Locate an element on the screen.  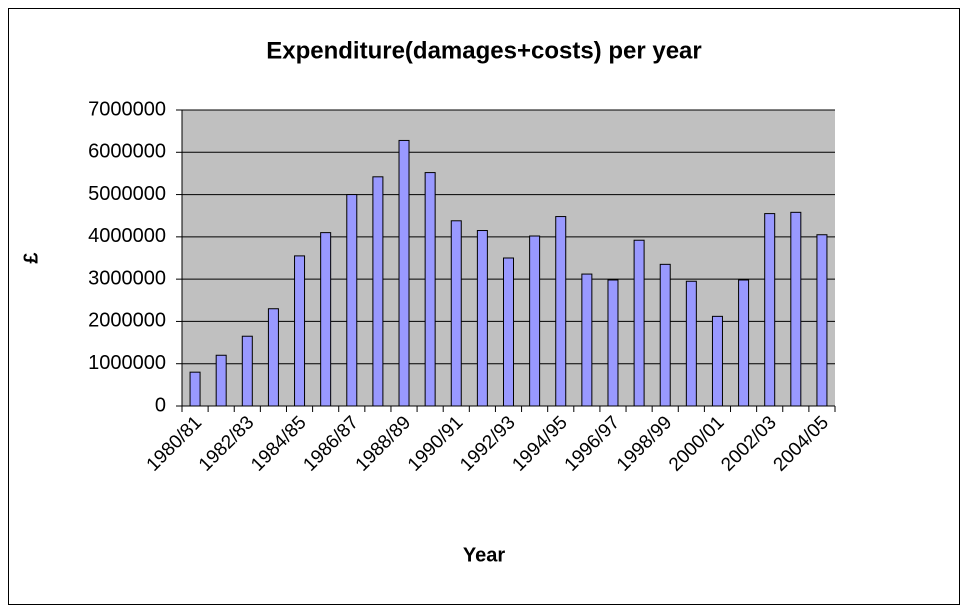
y-tick-label: 4000000 is located at coordinates (127, 236).